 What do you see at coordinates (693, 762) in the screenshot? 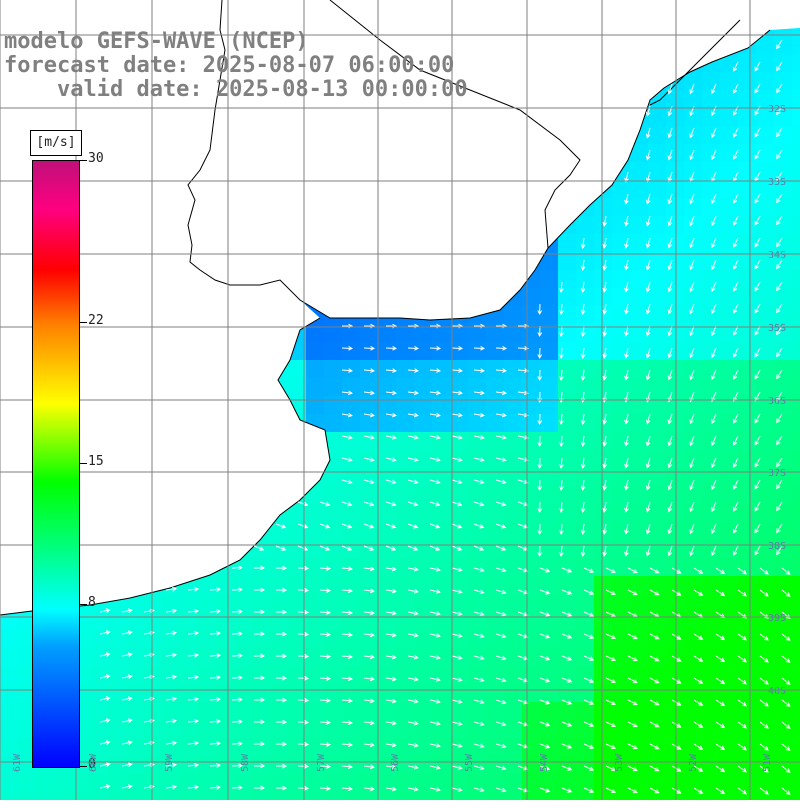
I see `longitude-label: 52W` at bounding box center [693, 762].